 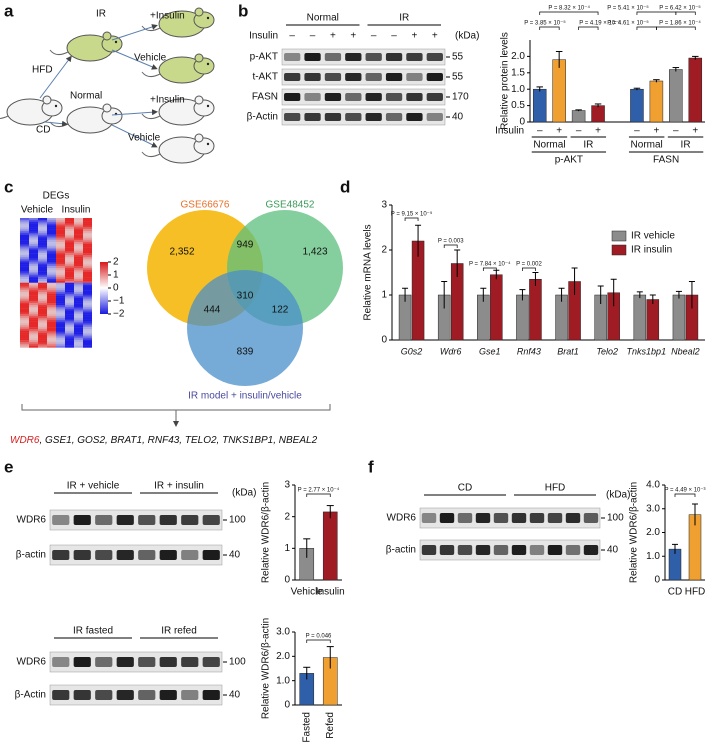 I want to click on p-value: P = 0.003, so click(x=451, y=242).